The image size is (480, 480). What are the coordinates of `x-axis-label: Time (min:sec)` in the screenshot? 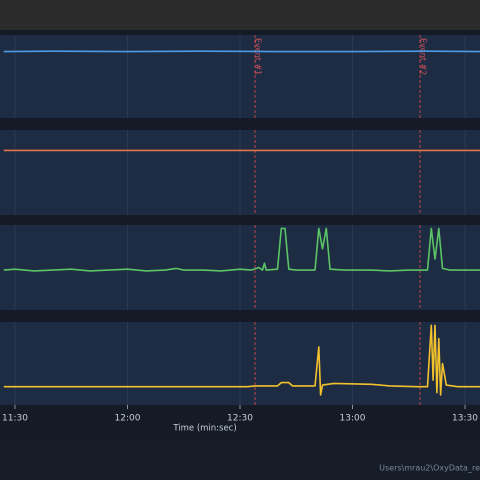 It's located at (204, 429).